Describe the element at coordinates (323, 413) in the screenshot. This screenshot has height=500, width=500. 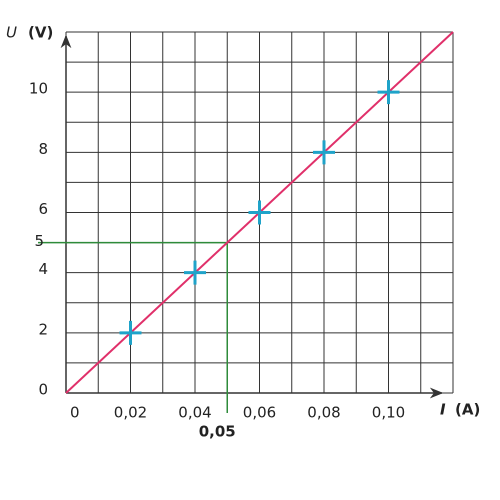
I see `x-tick-label: 0,08` at that location.